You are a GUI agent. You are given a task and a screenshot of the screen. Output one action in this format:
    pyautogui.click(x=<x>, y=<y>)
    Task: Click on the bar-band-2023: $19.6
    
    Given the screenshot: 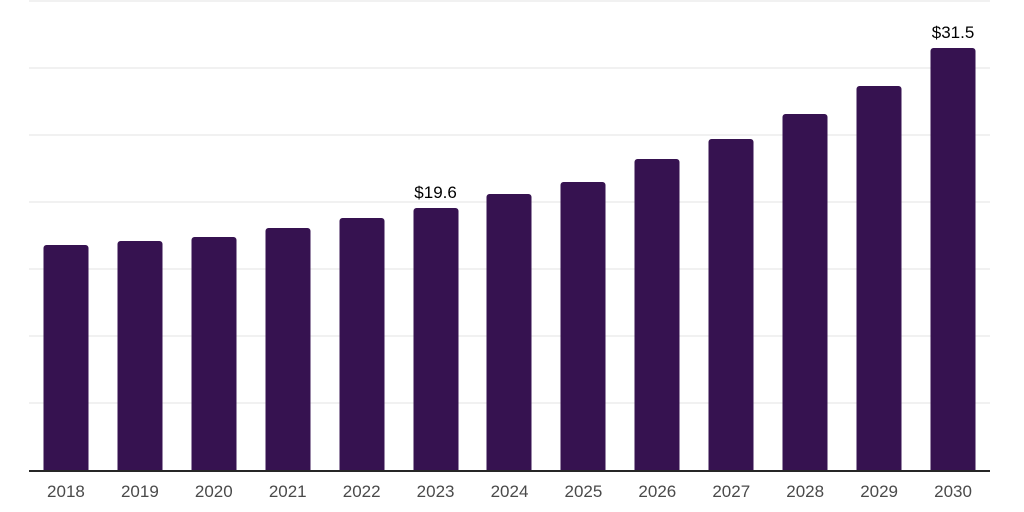 What is the action you would take?
    pyautogui.click(x=436, y=235)
    